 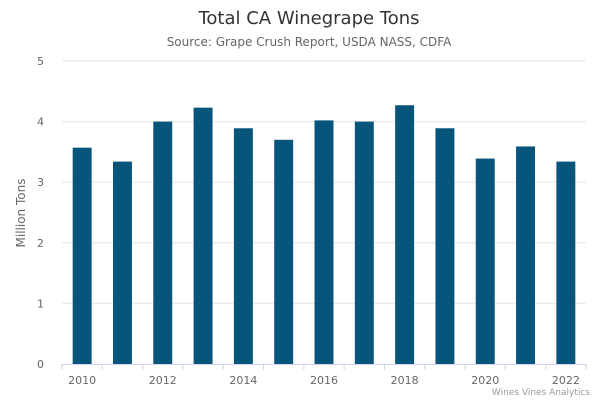 I want to click on bar-2012, so click(x=163, y=242).